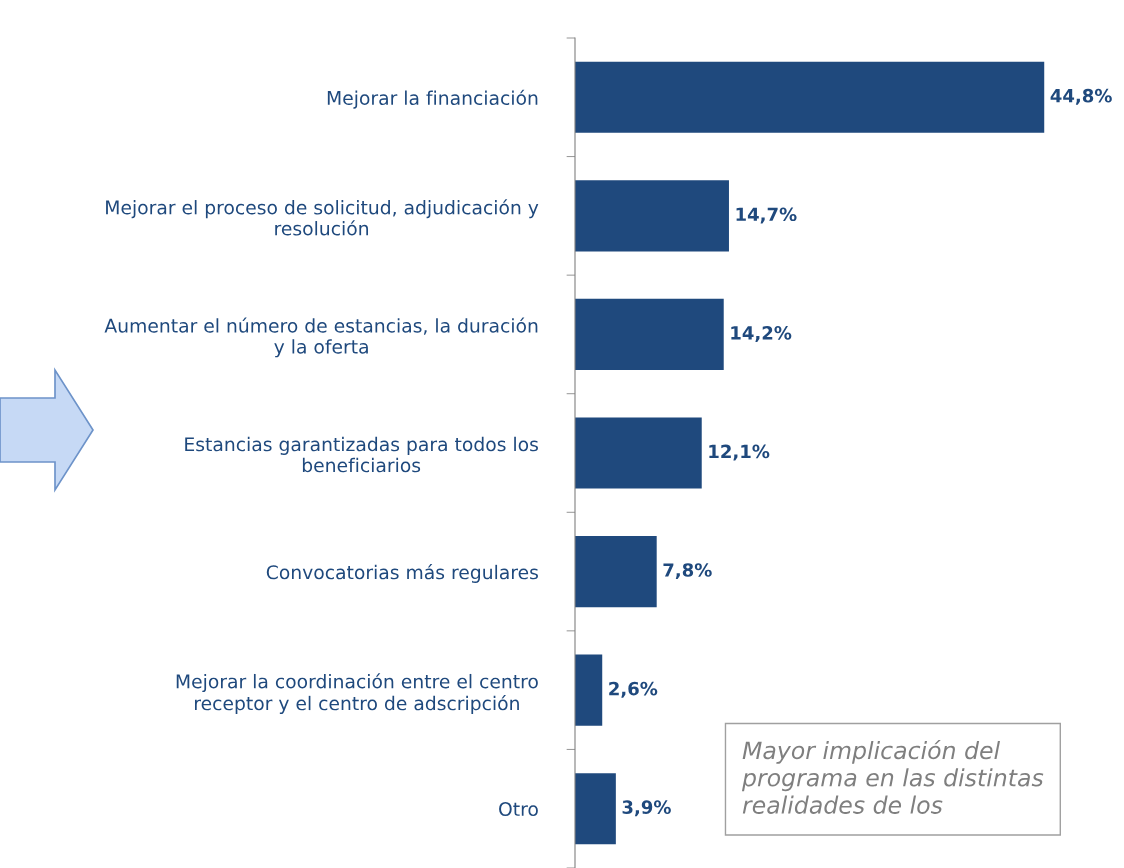 The height and width of the screenshot is (868, 1124). Describe the element at coordinates (633, 689) in the screenshot. I see `data-label: 2,6%` at that location.